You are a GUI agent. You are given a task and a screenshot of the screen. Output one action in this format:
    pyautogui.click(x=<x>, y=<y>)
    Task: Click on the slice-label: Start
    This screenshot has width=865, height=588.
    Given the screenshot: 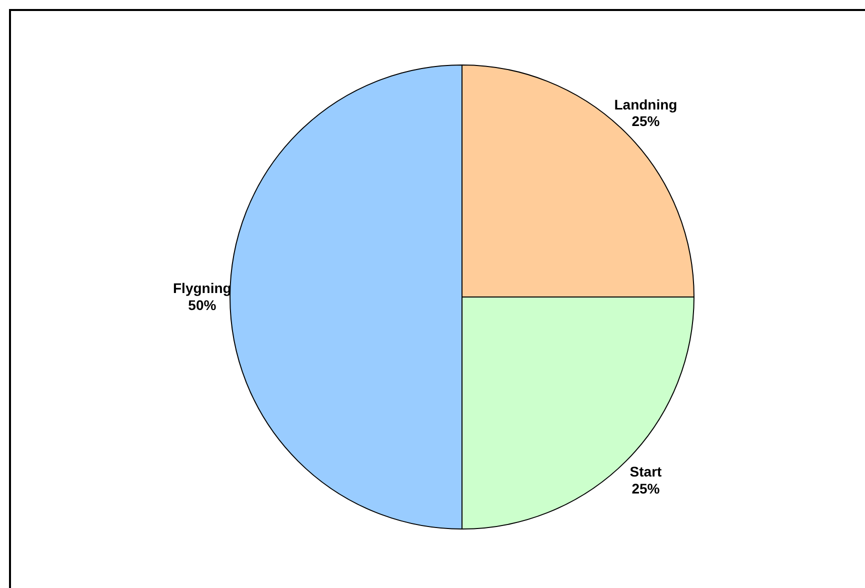 What is the action you would take?
    pyautogui.click(x=646, y=472)
    